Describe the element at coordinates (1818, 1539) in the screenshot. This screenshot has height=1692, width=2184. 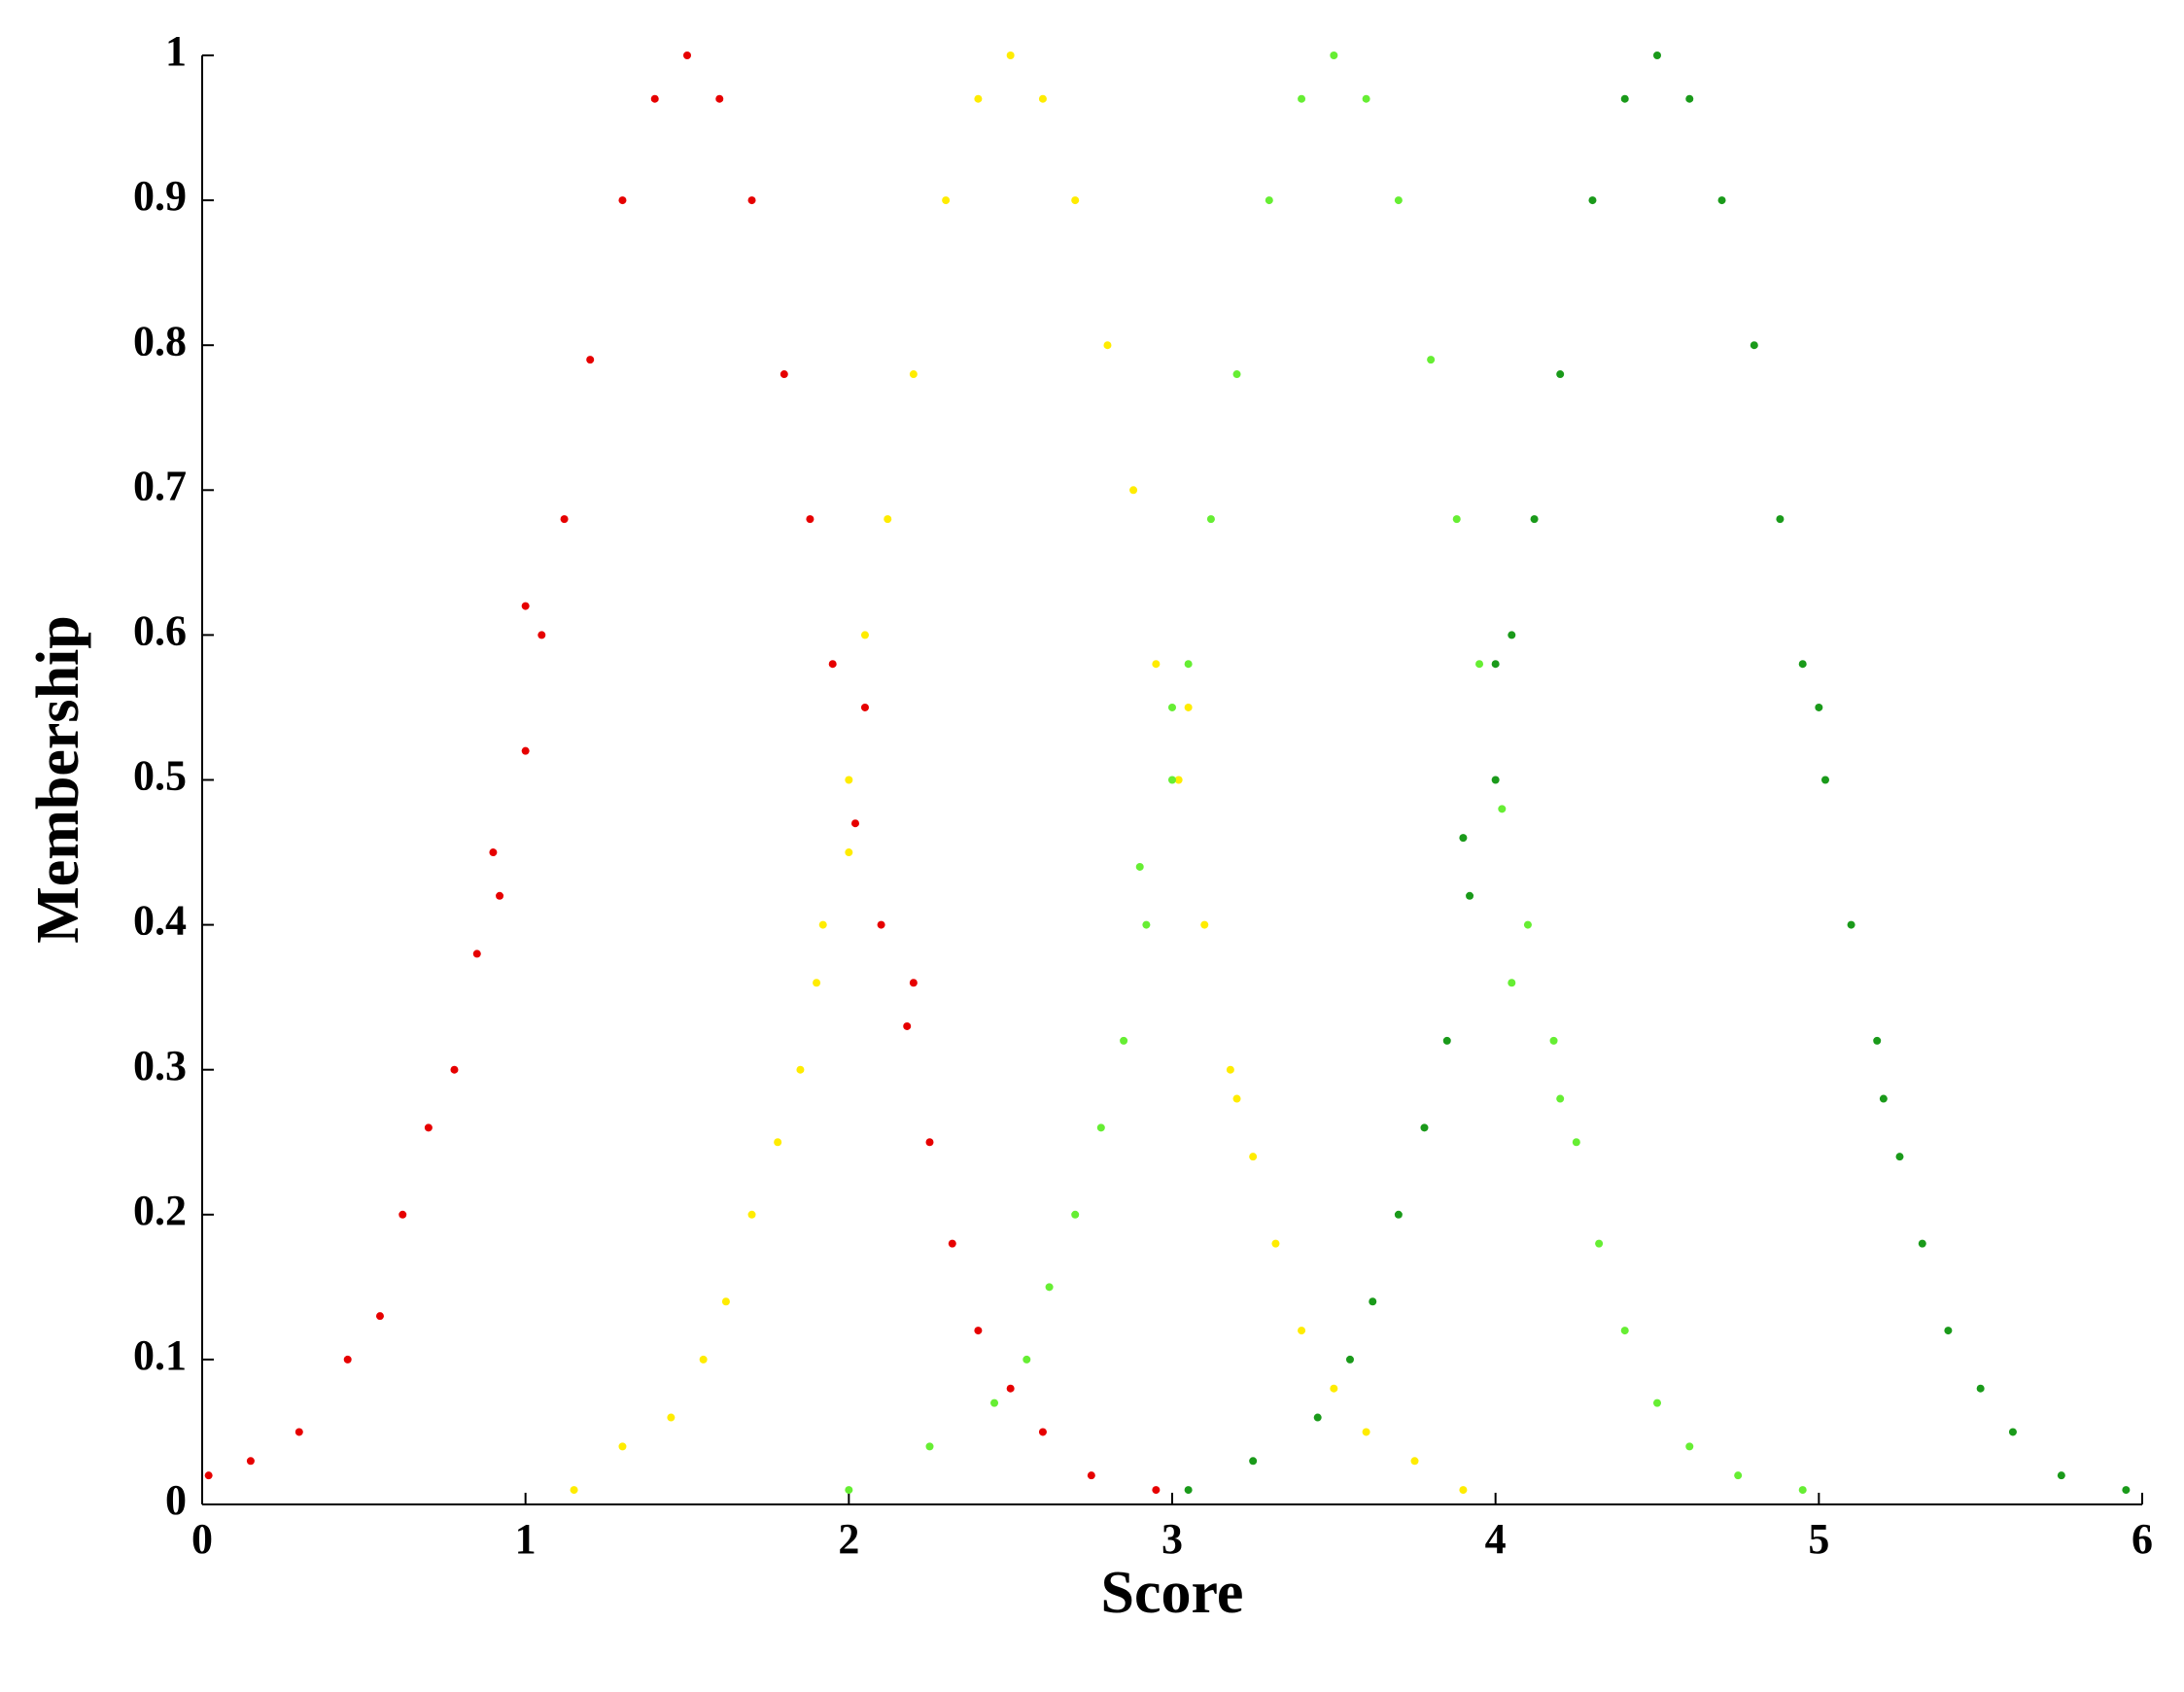
I see `x-tick-label: 5` at that location.